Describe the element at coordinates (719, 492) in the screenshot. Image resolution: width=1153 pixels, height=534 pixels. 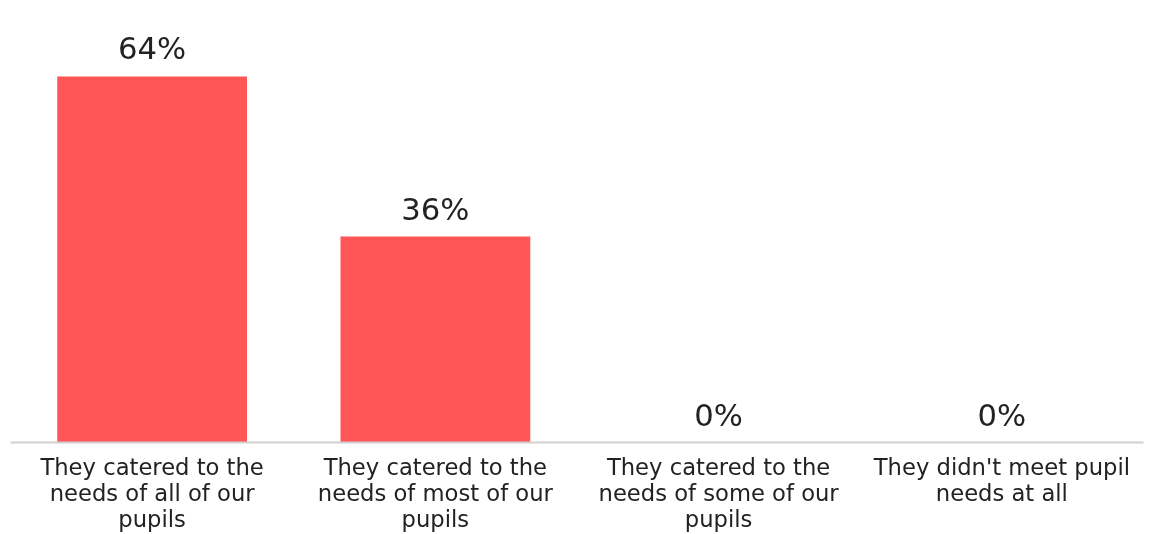
I see `x-tick-label: They catered to the needs of some of our pupils` at that location.